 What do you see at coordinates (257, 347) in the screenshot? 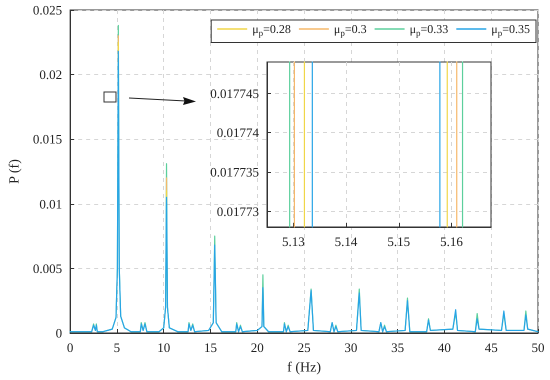
I see `x-tick-label: 20` at bounding box center [257, 347].